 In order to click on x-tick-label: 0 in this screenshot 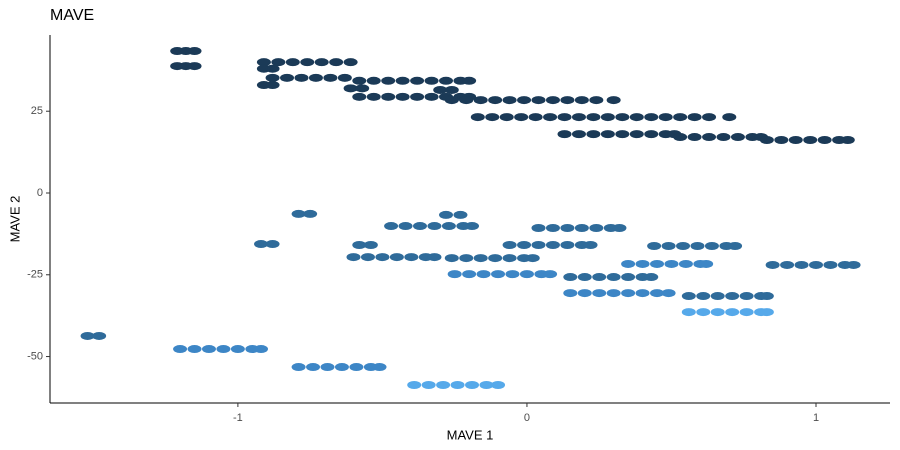, I will do `click(527, 418)`.